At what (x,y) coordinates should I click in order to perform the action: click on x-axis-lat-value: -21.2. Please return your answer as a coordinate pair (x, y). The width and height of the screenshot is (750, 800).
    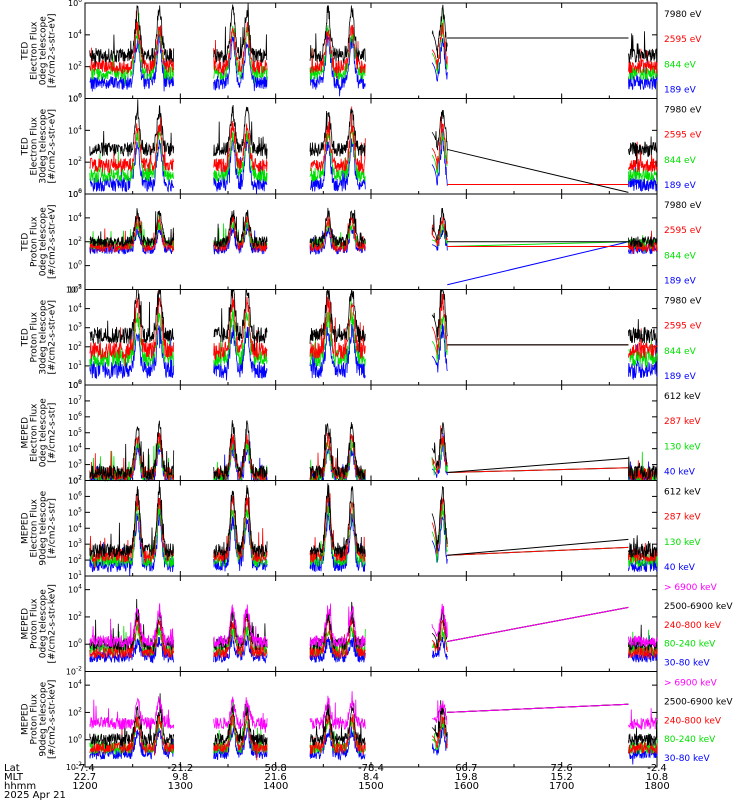
    Looking at the image, I should click on (180, 768).